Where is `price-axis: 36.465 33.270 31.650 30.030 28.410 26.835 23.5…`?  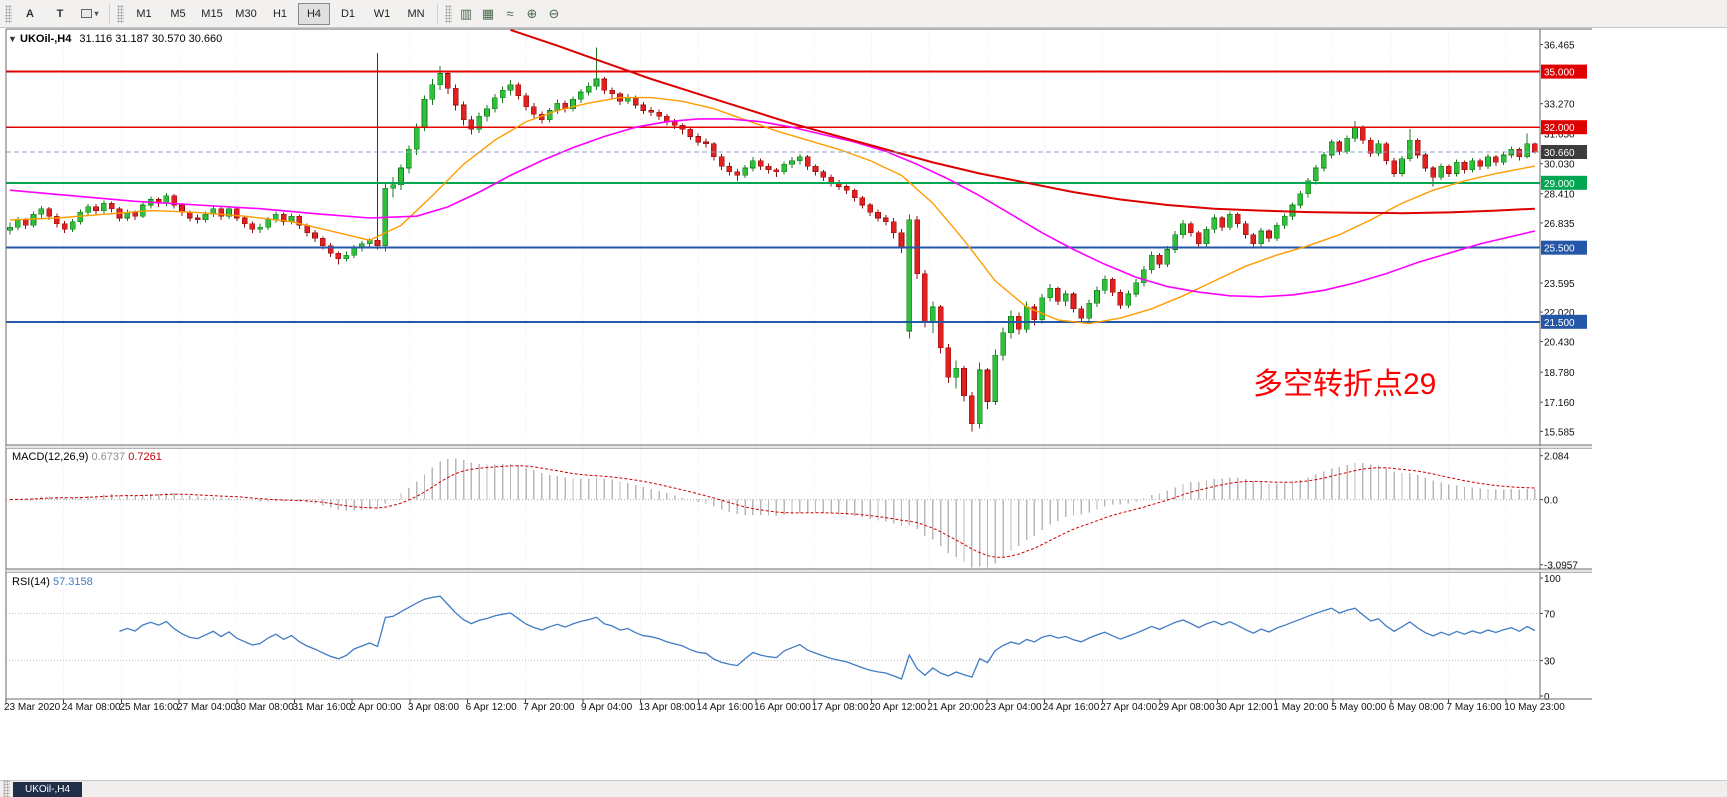
price-axis: 36.465 33.270 31.650 30.030 28.410 26.835 23.5… is located at coordinates (1563, 240).